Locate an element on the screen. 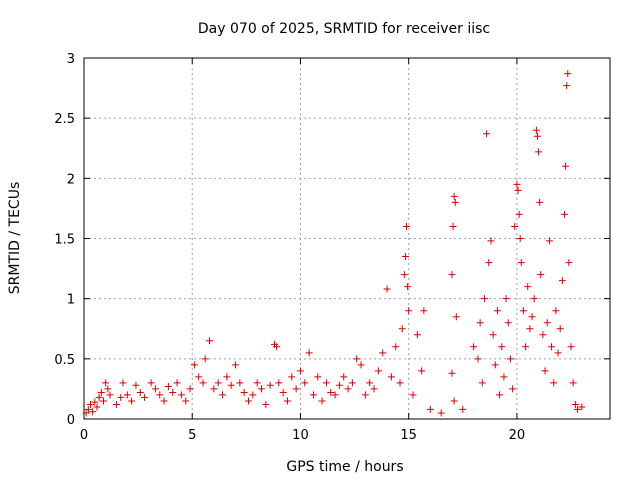 The image size is (640, 480). y-tick-label: 0.5 is located at coordinates (64, 360).